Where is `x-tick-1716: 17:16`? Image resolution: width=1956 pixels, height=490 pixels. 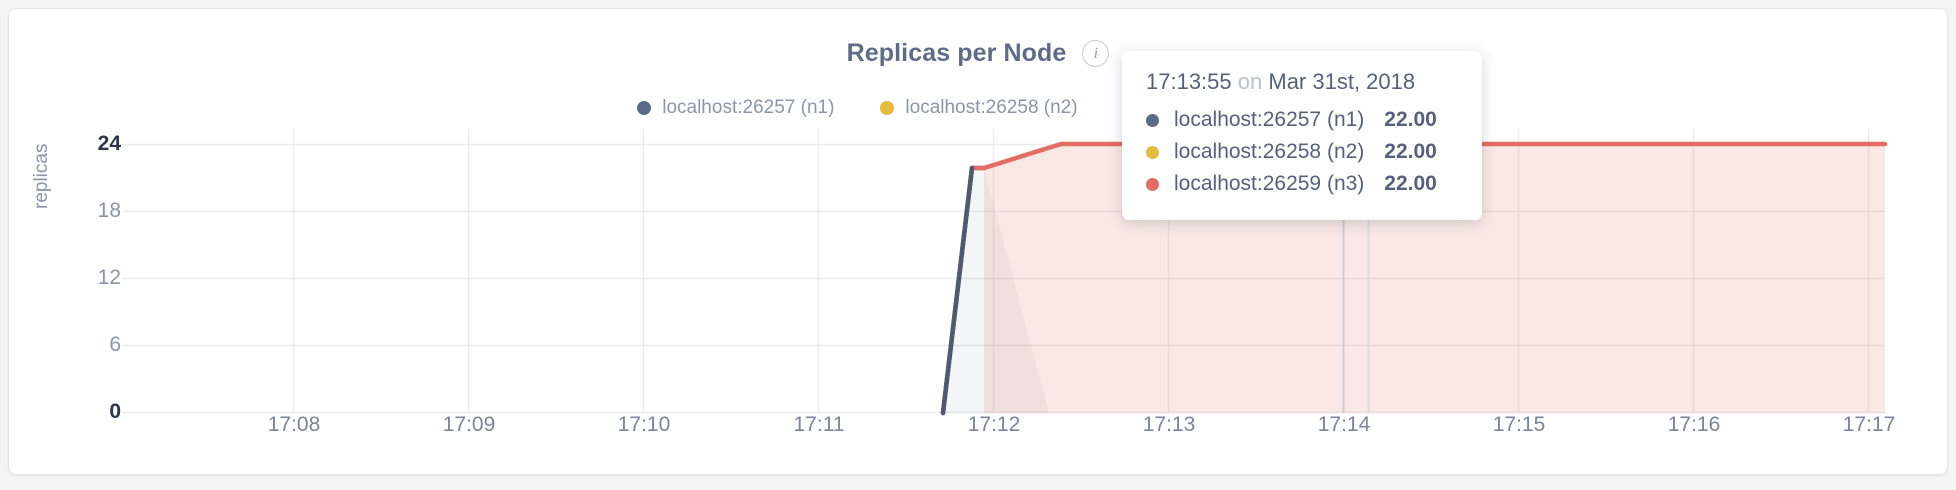
x-tick-1716: 17:16 is located at coordinates (1694, 424).